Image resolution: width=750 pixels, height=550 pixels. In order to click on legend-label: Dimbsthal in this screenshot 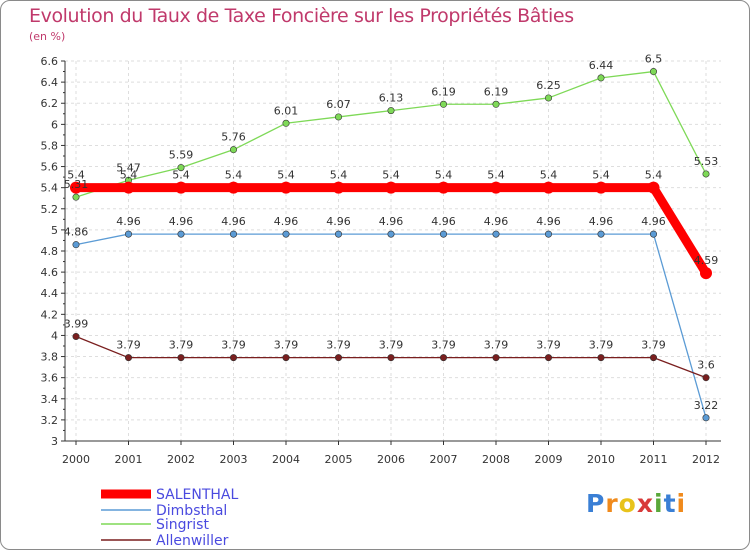, I will do `click(191, 511)`.